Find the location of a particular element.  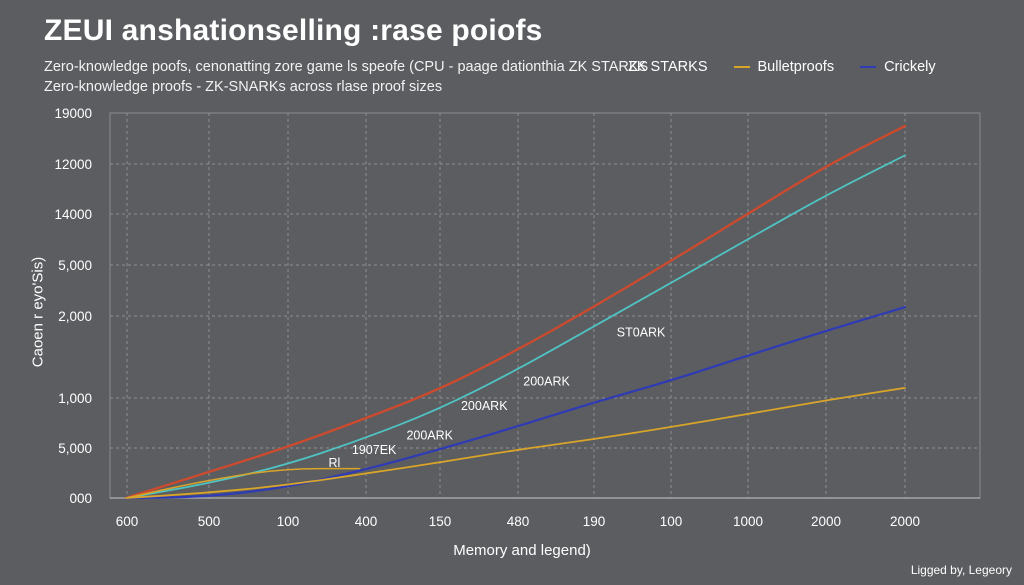

legend-label-bulletproofs: Bulletproofs is located at coordinates (796, 67).